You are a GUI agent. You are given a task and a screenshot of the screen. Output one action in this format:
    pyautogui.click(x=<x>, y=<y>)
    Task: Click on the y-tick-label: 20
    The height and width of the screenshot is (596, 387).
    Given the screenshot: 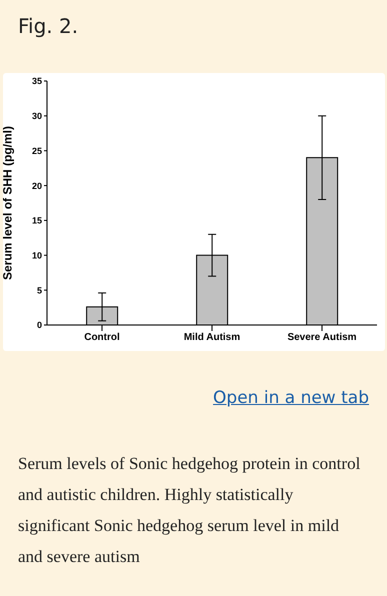 What is the action you would take?
    pyautogui.click(x=37, y=185)
    